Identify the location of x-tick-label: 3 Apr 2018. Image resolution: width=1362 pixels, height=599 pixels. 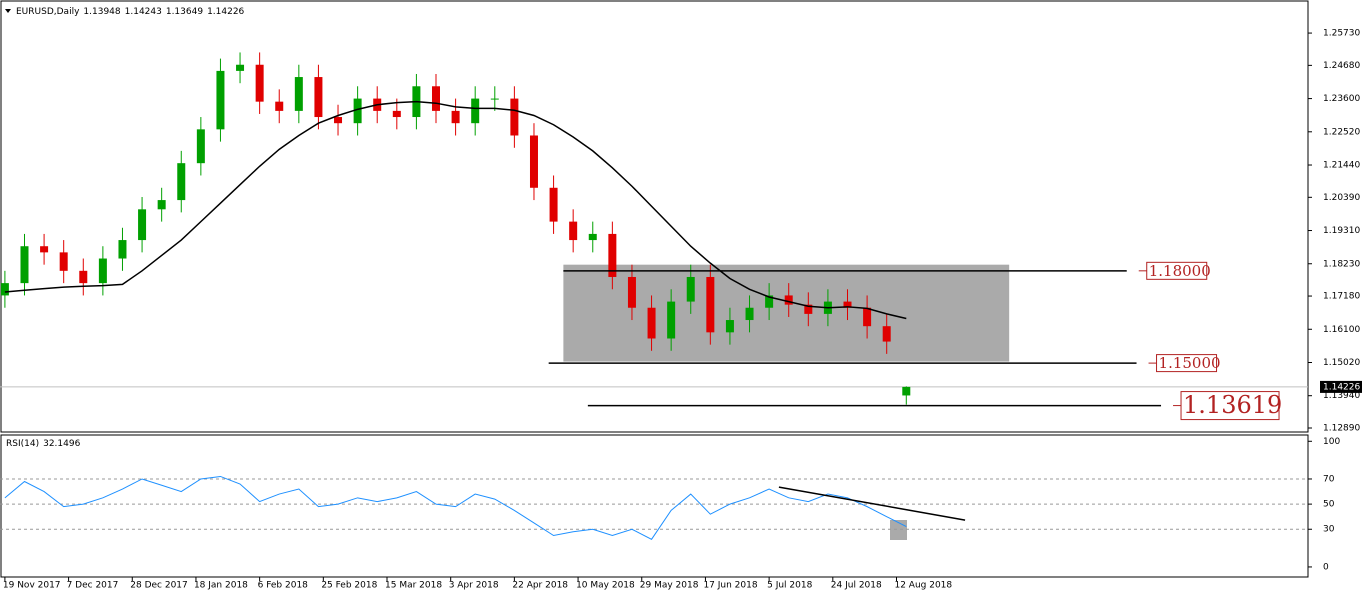
(474, 586).